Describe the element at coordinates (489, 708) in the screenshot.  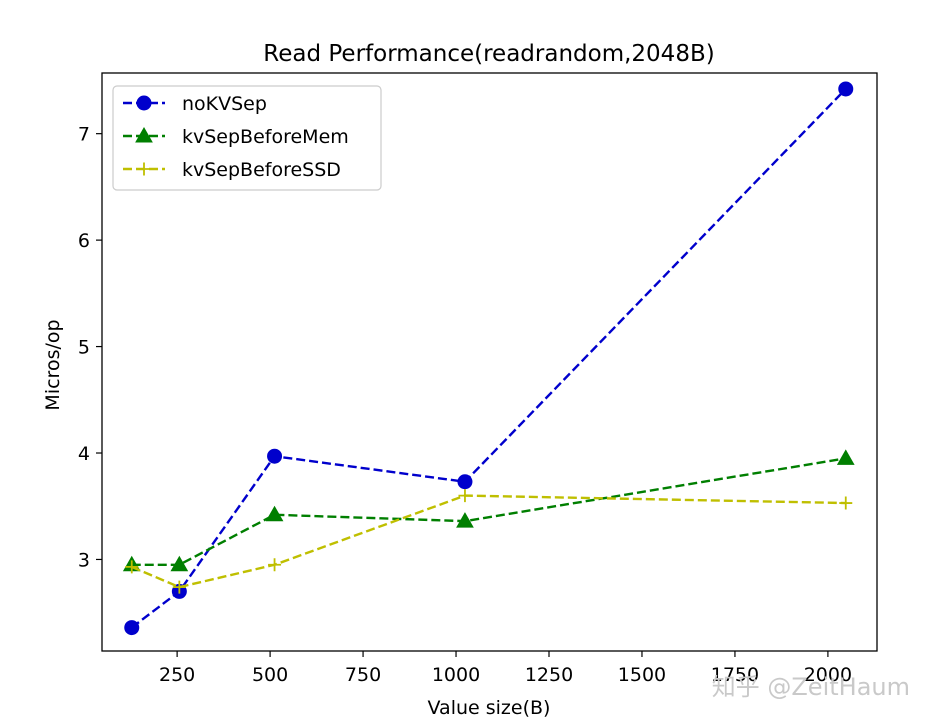
I see `x-axis-label: Value size(B)` at that location.